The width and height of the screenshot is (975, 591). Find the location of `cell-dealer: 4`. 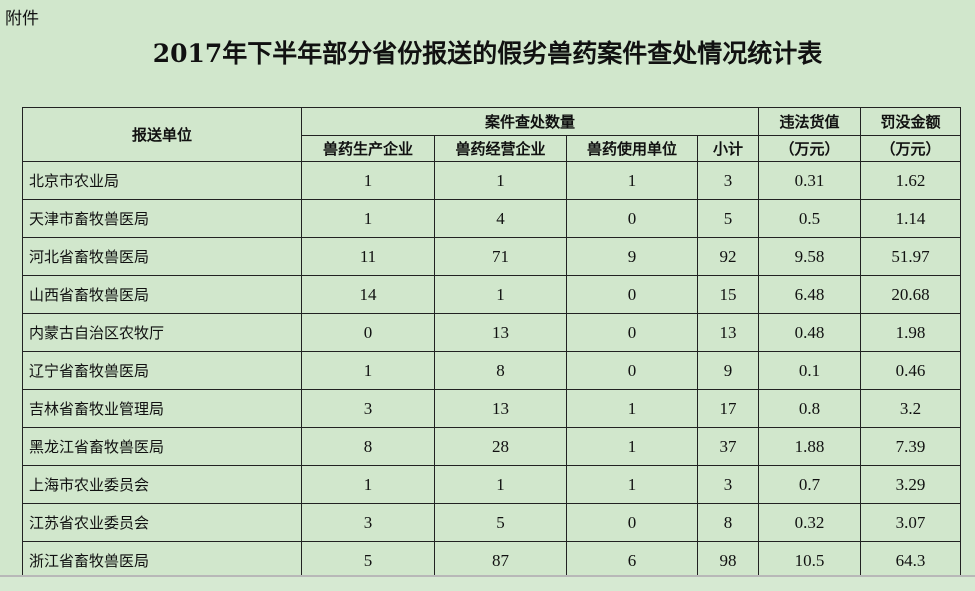

cell-dealer: 4 is located at coordinates (500, 218).